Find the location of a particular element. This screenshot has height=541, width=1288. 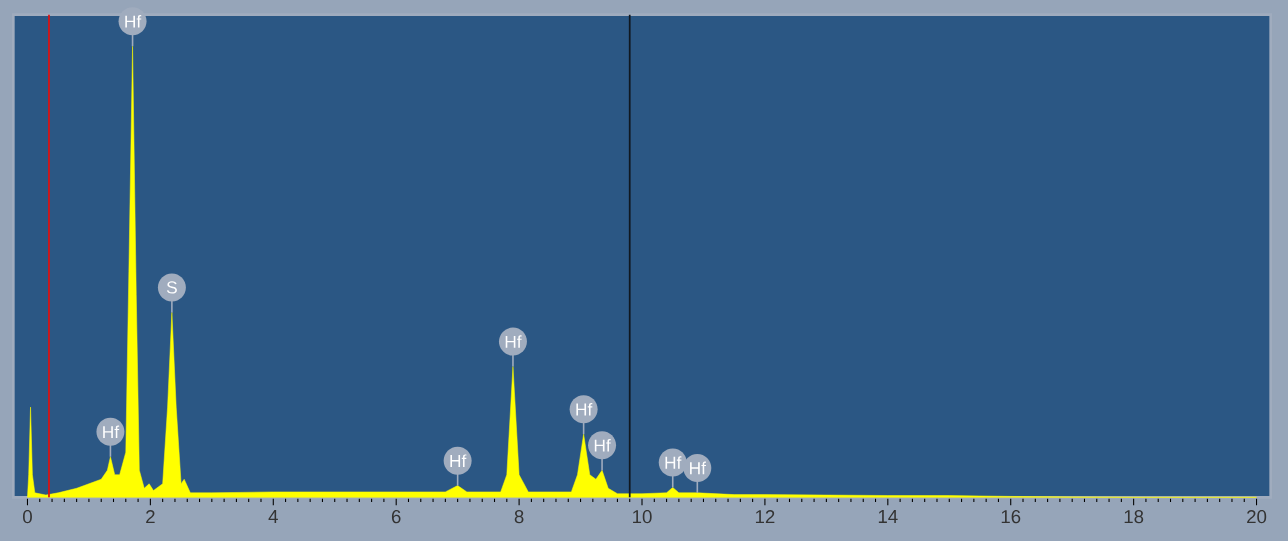

x-tick-label: 16 is located at coordinates (1011, 516).